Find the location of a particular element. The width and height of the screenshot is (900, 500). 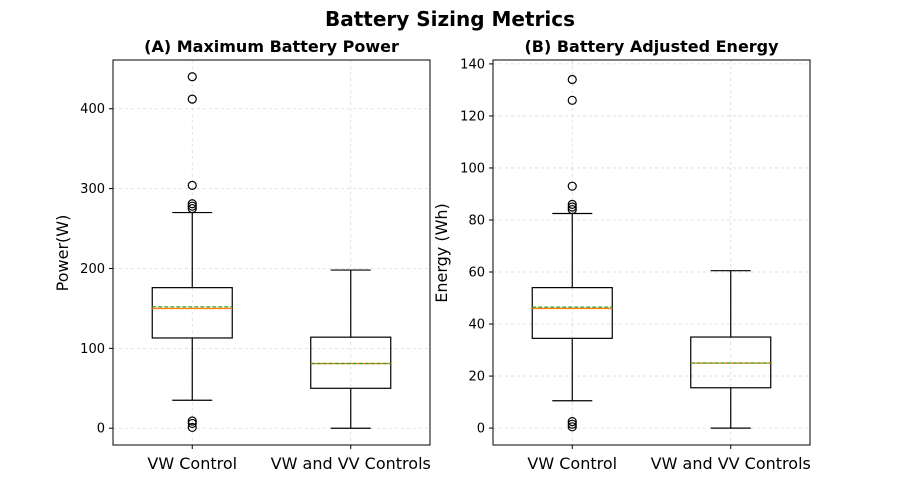

panel-b-ytick-label: 40 is located at coordinates (476, 325).